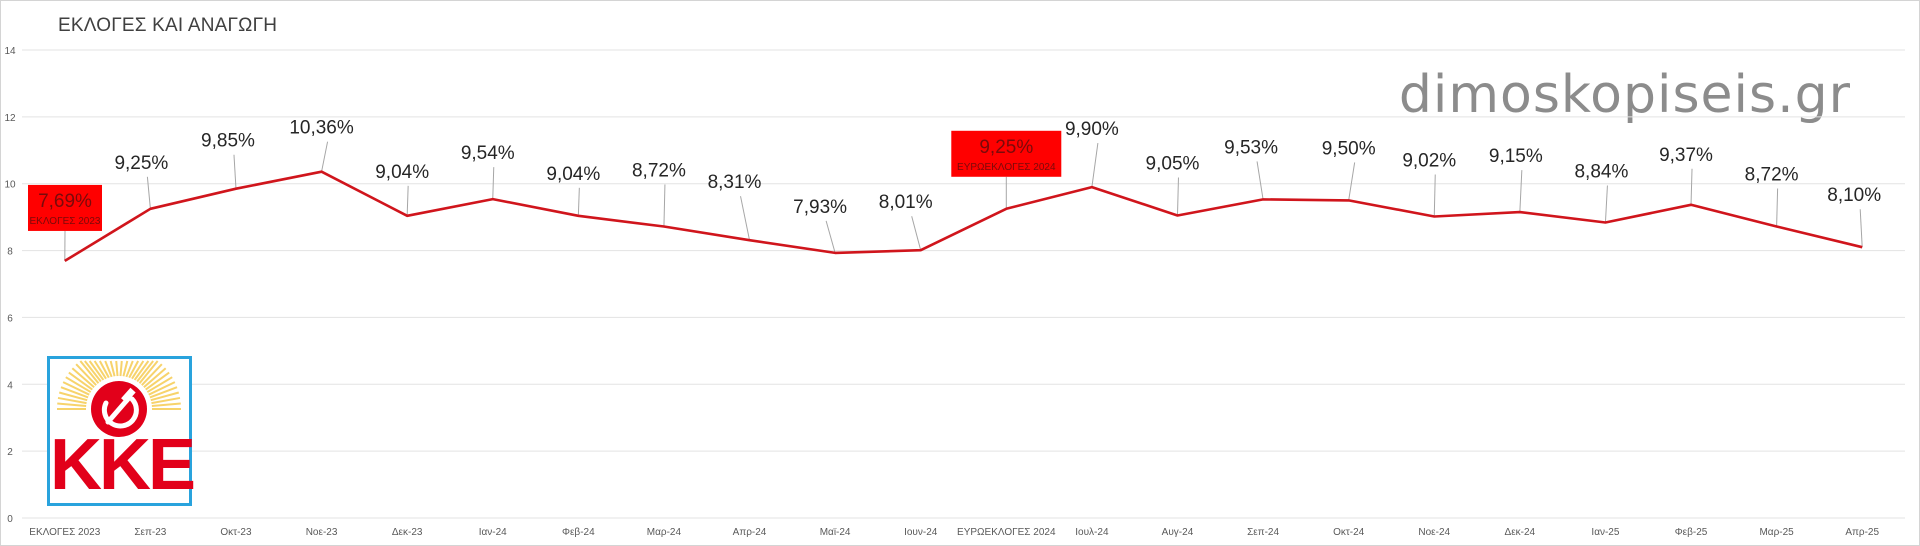 The width and height of the screenshot is (1920, 546). What do you see at coordinates (236, 532) in the screenshot?
I see `x-tick-label: Οκτ-23` at bounding box center [236, 532].